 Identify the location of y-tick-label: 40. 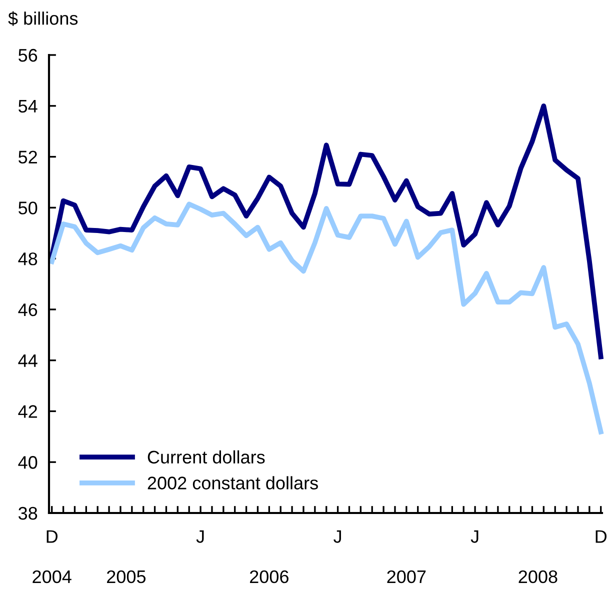
(28, 462).